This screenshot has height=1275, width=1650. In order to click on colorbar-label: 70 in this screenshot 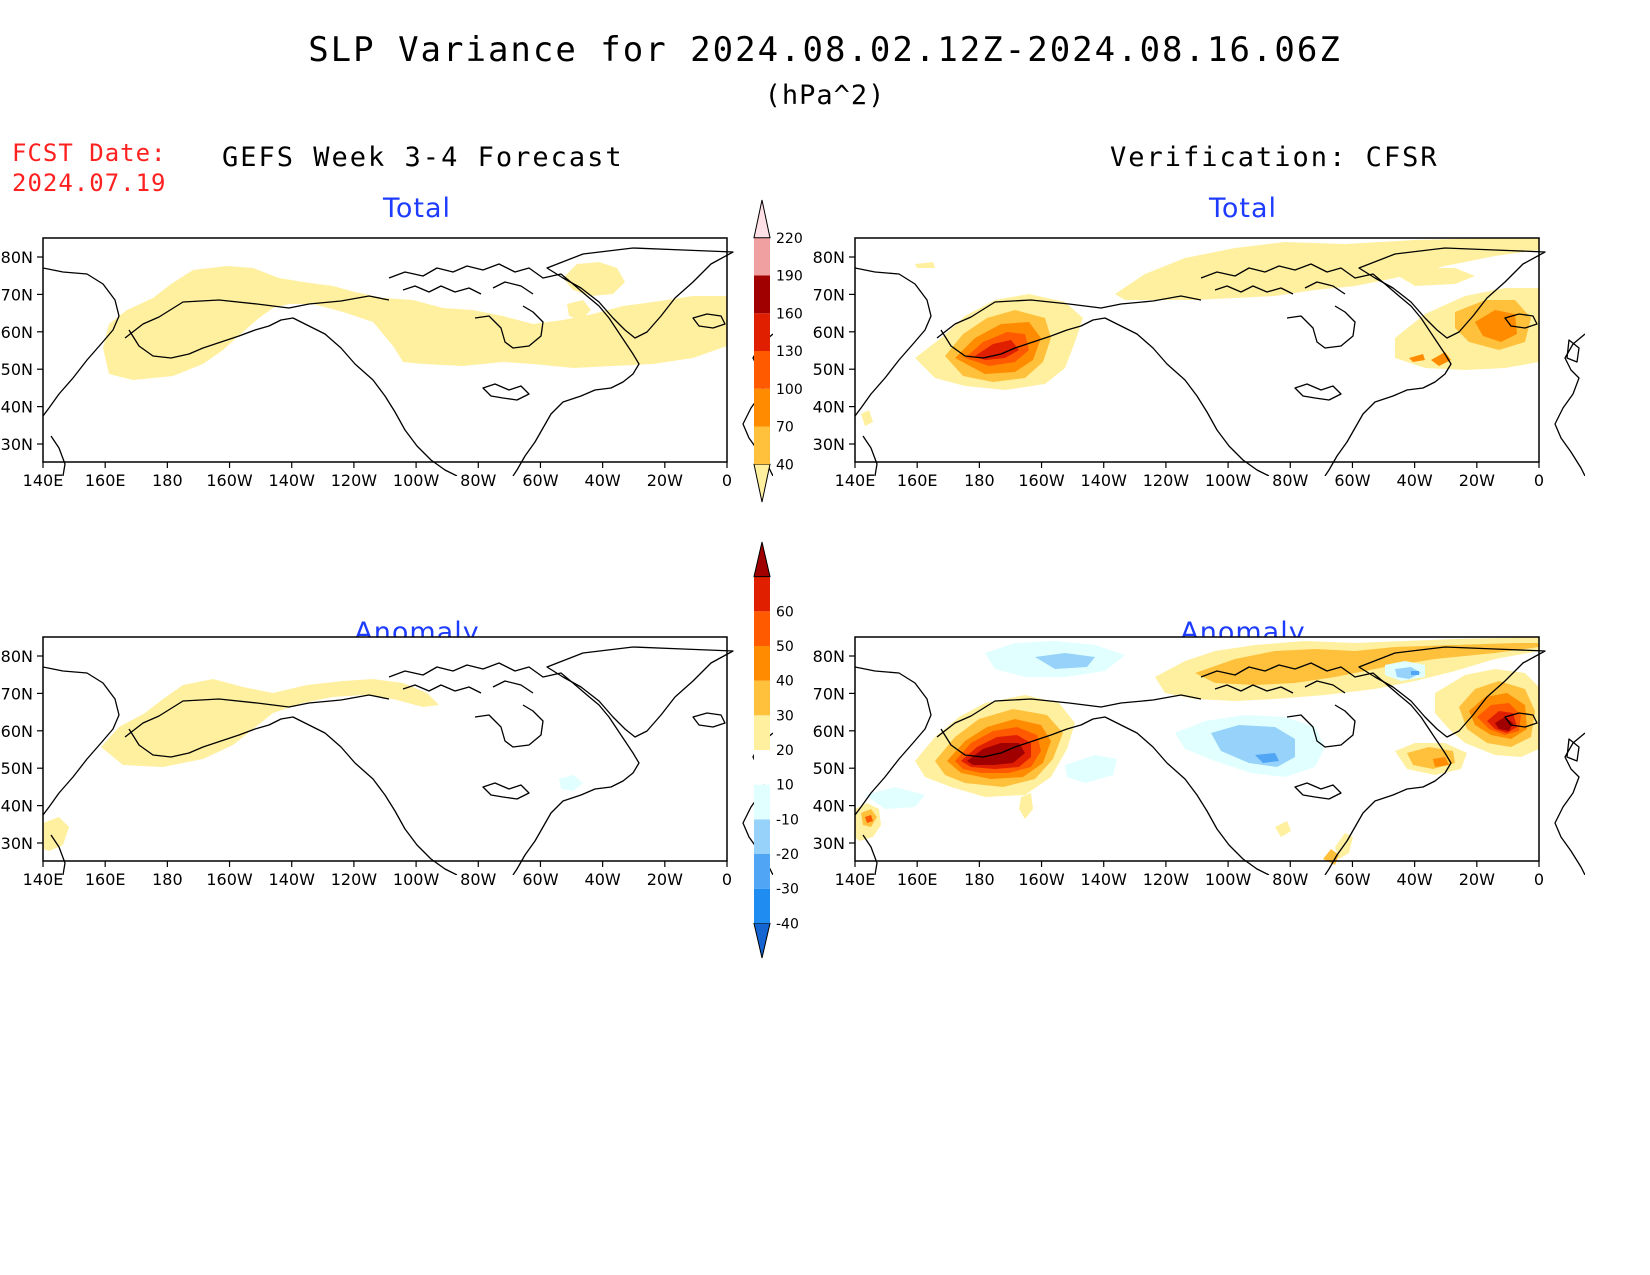, I will do `click(785, 428)`.